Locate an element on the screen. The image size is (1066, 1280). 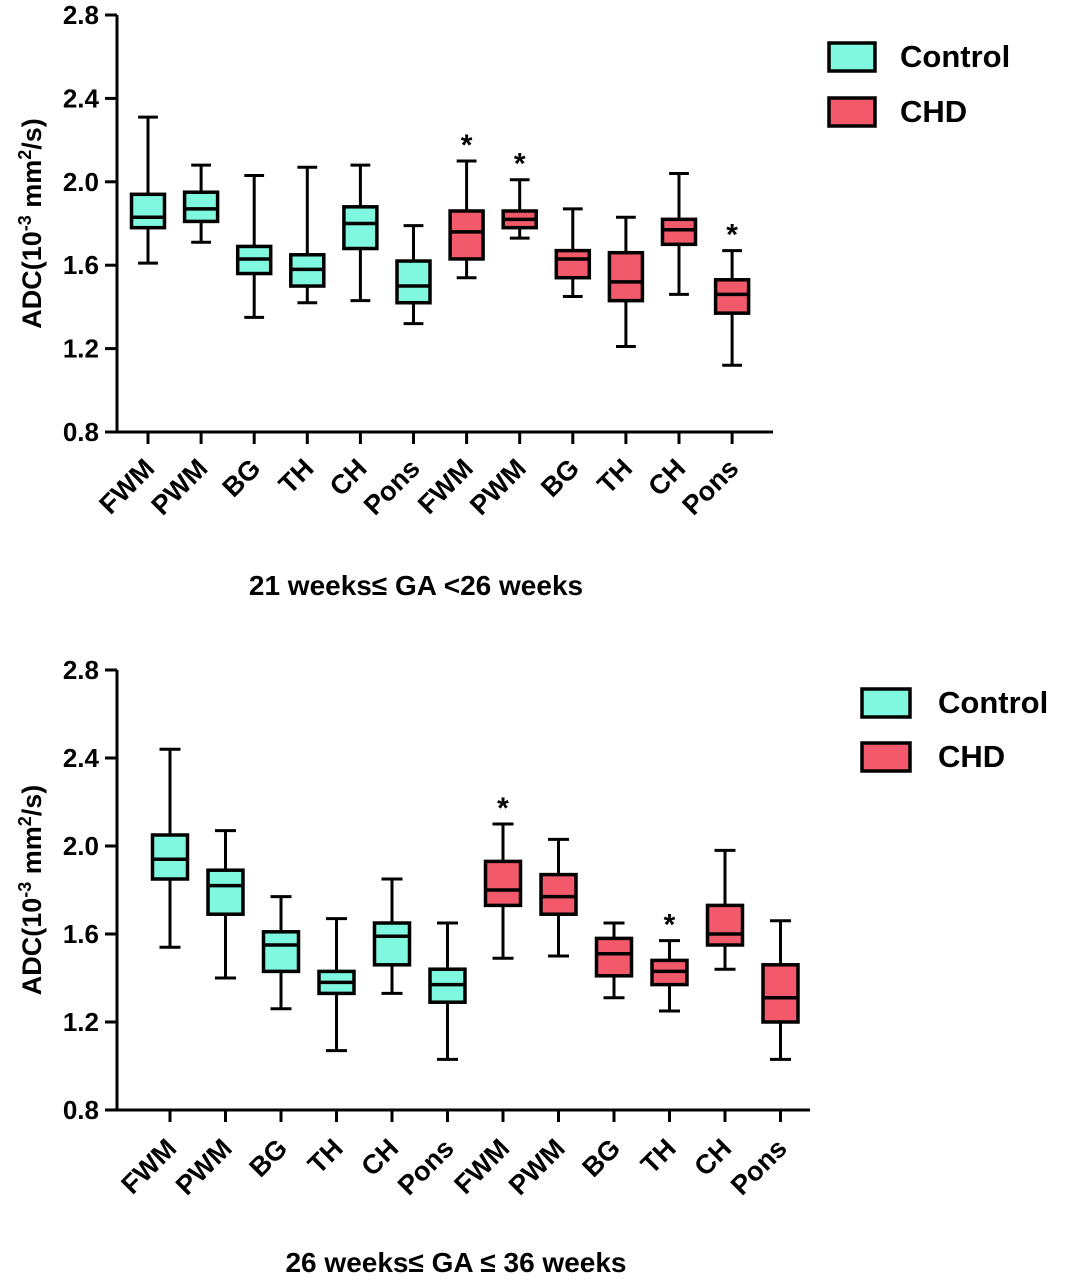
box-chd-th: * is located at coordinates (669, 961).